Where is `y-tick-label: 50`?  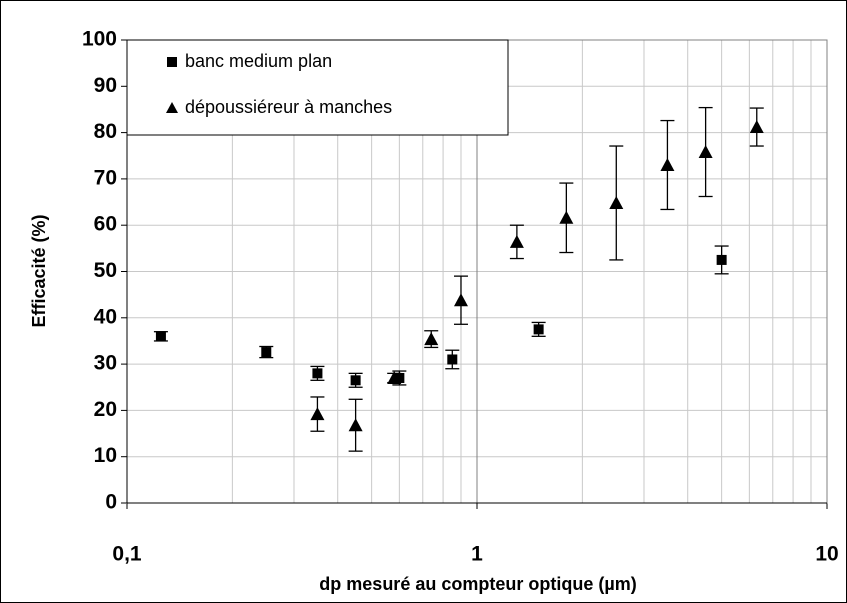
y-tick-label: 50 is located at coordinates (105, 270).